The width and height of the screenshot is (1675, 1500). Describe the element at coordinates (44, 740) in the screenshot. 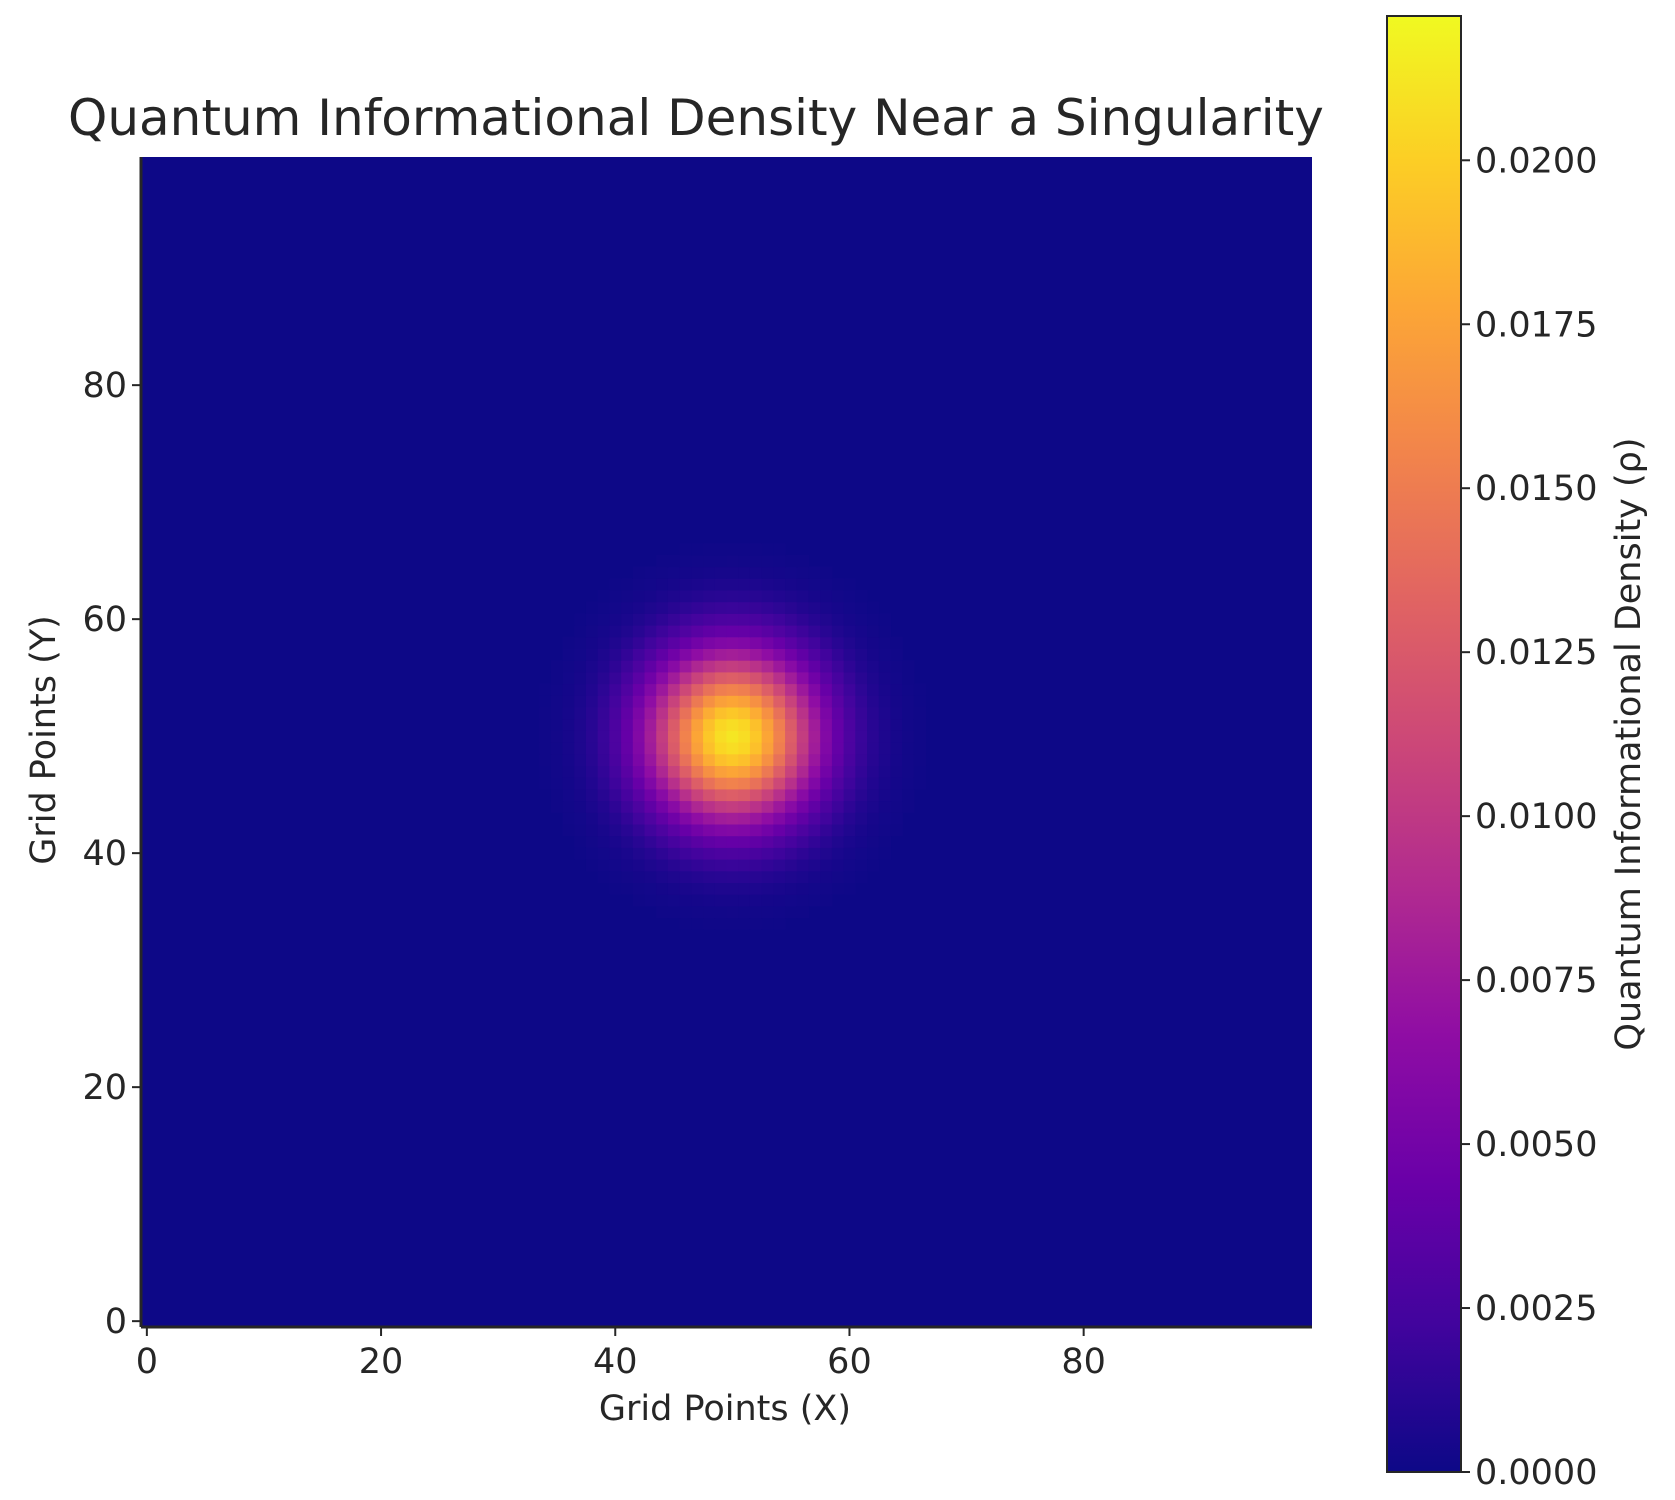

I see `y-axis-label: Grid Points (Y)` at that location.